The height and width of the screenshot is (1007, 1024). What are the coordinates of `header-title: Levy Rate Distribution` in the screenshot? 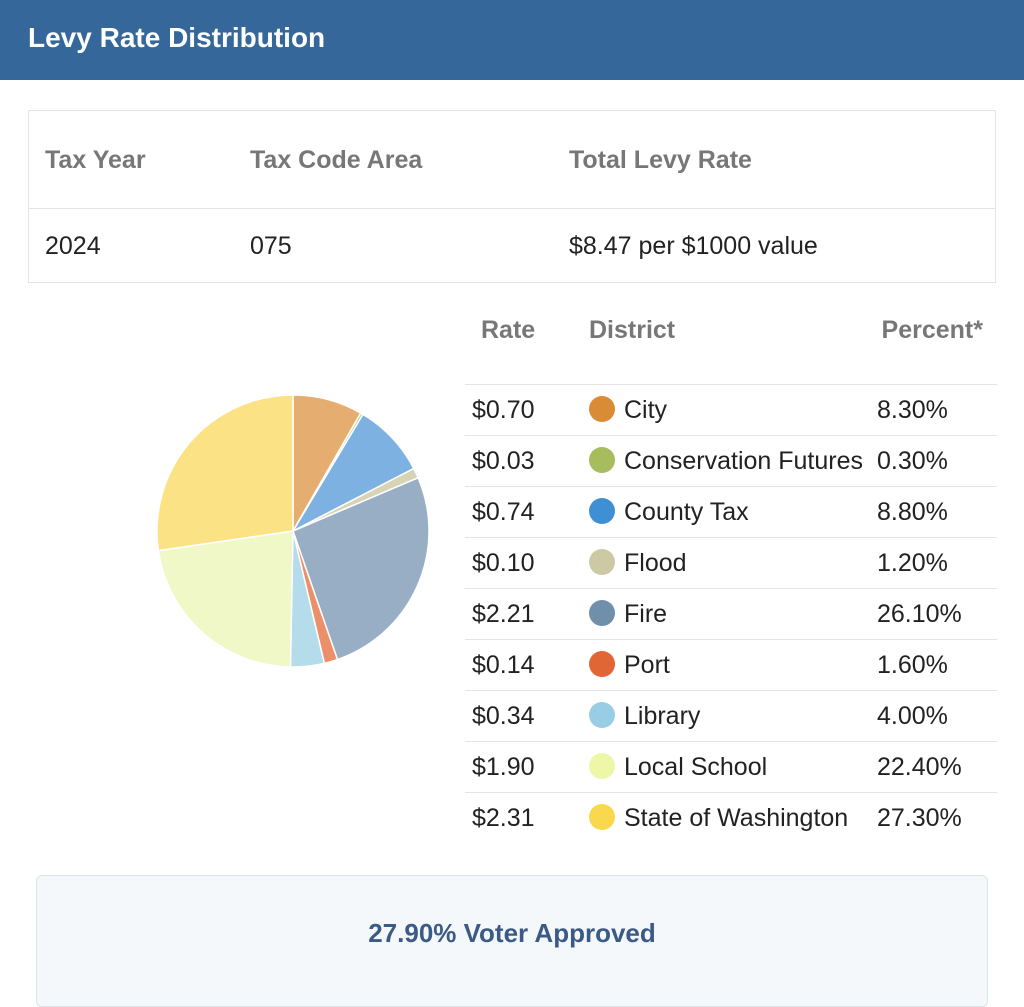 It's located at (177, 37).